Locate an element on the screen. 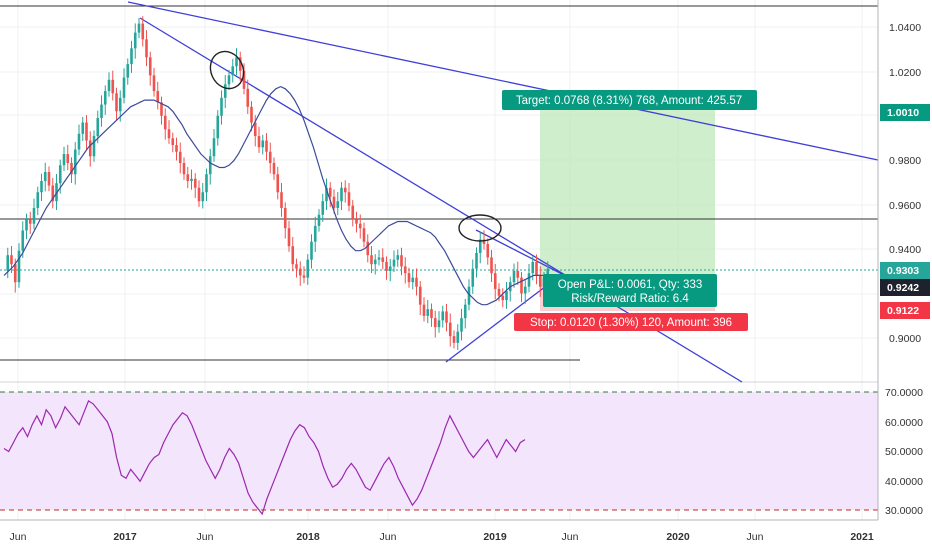  price-tag-entry-label: 0.9242 is located at coordinates (903, 288).